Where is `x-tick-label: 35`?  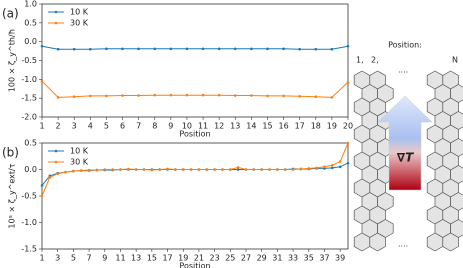 x-tick-label: 35 is located at coordinates (309, 258).